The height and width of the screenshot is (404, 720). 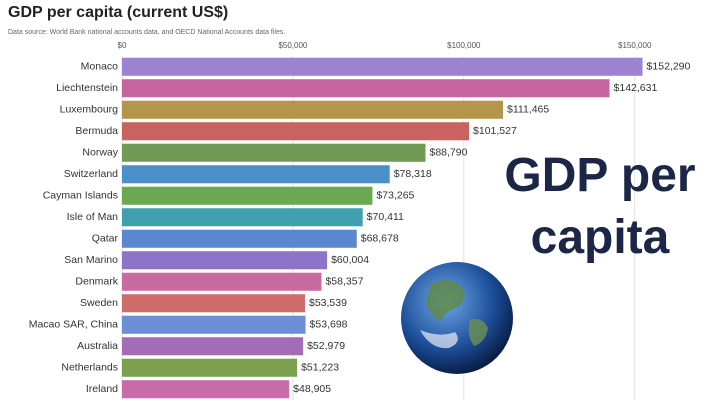 What do you see at coordinates (326, 346) in the screenshot?
I see `value-label: $52,979` at bounding box center [326, 346].